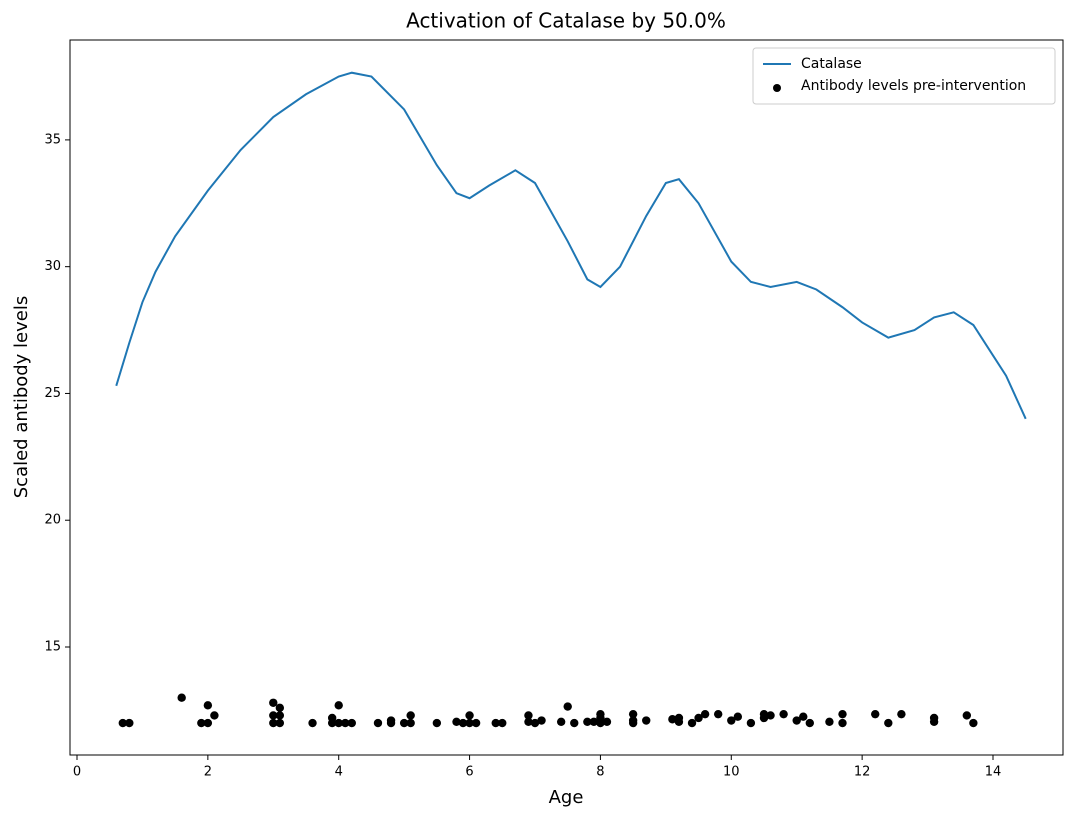  I want to click on x-tick-label: 2, so click(208, 772).